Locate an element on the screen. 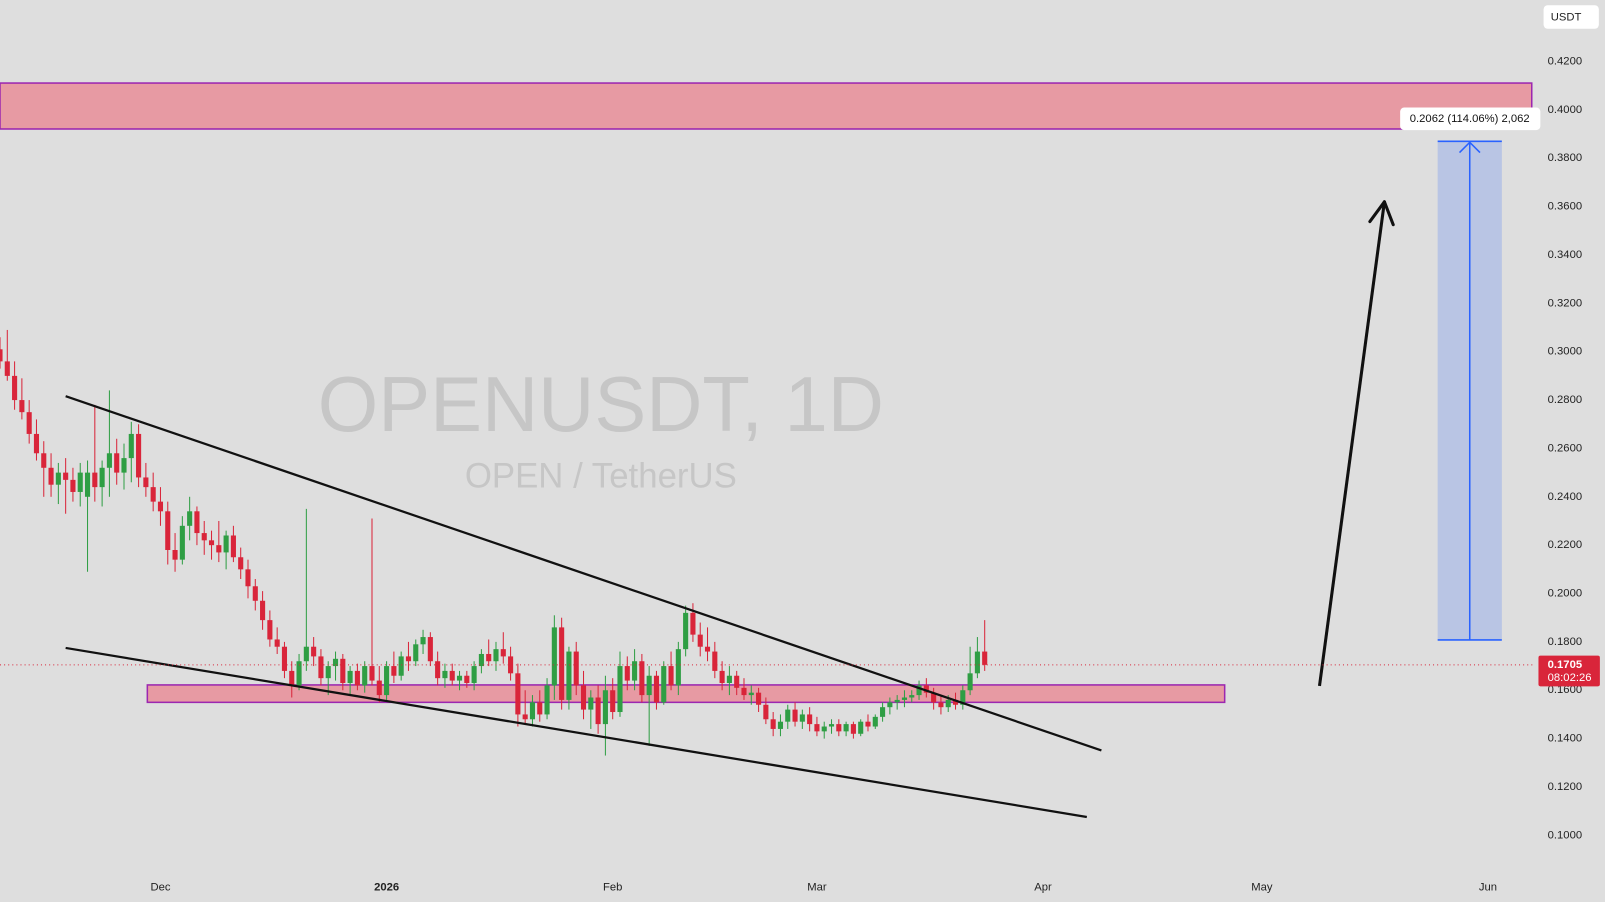 The image size is (1605, 902). x-tick-label: 2026 is located at coordinates (386, 888).